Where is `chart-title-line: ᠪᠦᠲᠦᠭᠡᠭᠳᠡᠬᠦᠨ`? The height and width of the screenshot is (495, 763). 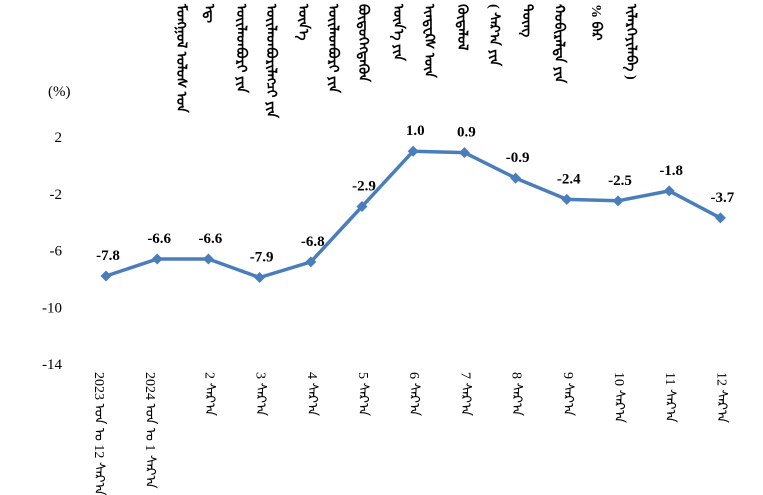
chart-title-line: ᠪᠦᠲᠦᠭᠡᠭᠳᠡᠬᠦᠨ is located at coordinates (362, 43).